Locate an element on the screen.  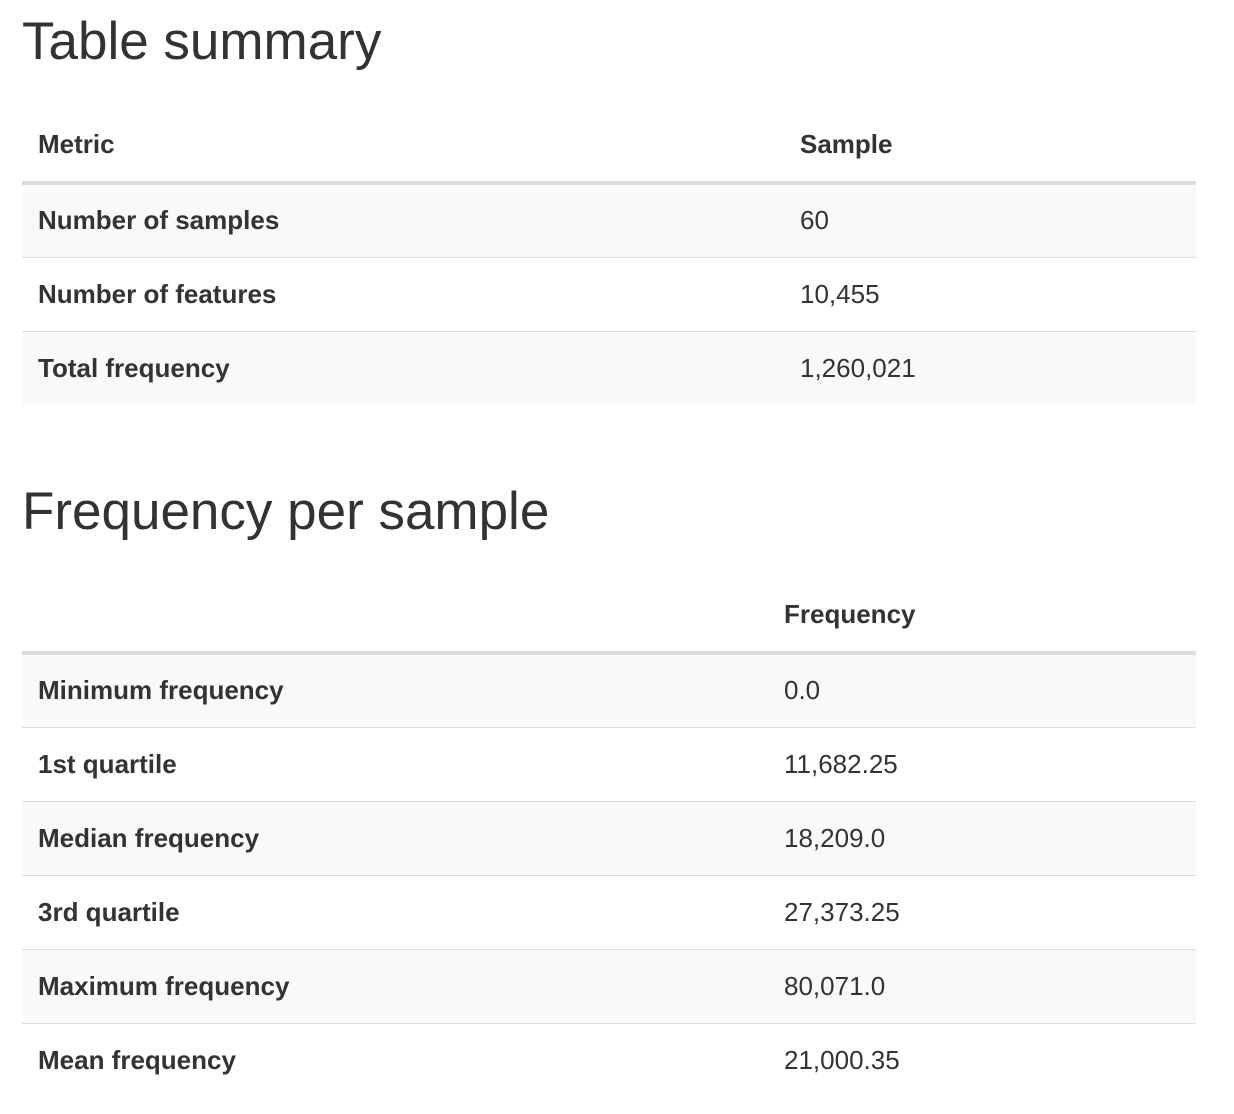
row-value: 27,373.25 is located at coordinates (842, 911).